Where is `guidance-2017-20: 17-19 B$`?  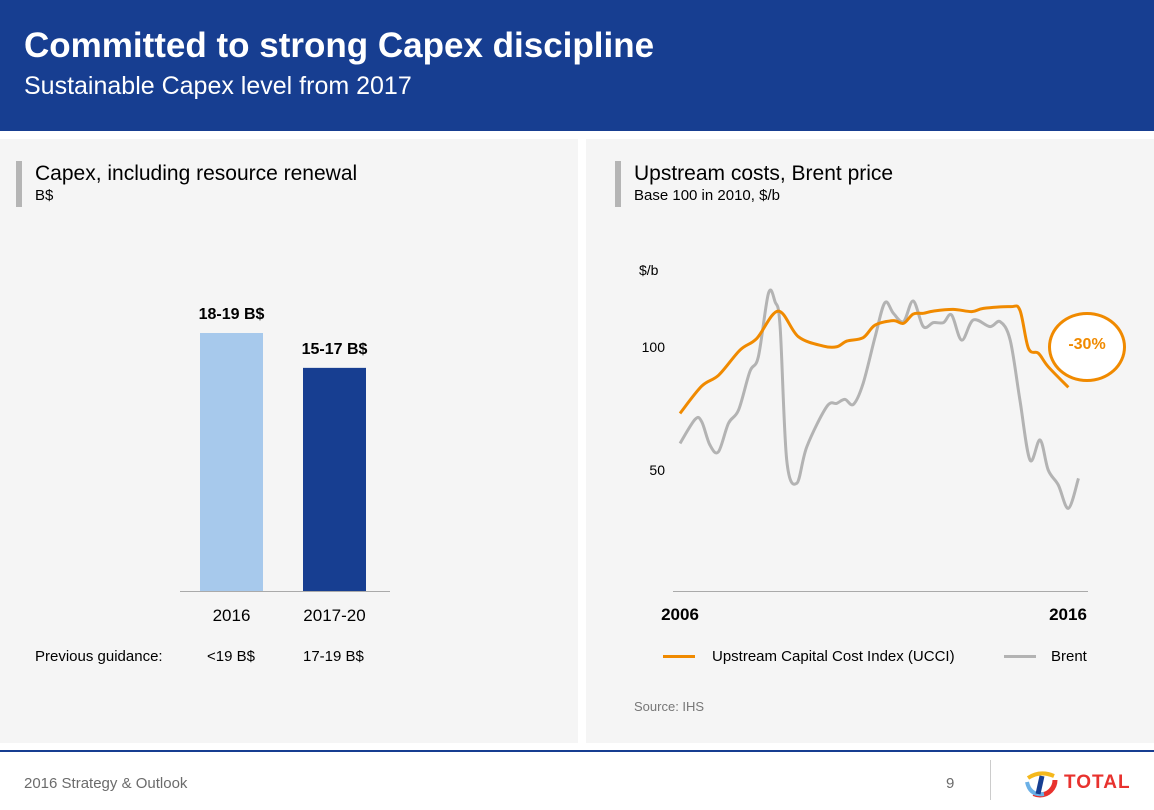
guidance-2017-20: 17-19 B$ is located at coordinates (333, 656).